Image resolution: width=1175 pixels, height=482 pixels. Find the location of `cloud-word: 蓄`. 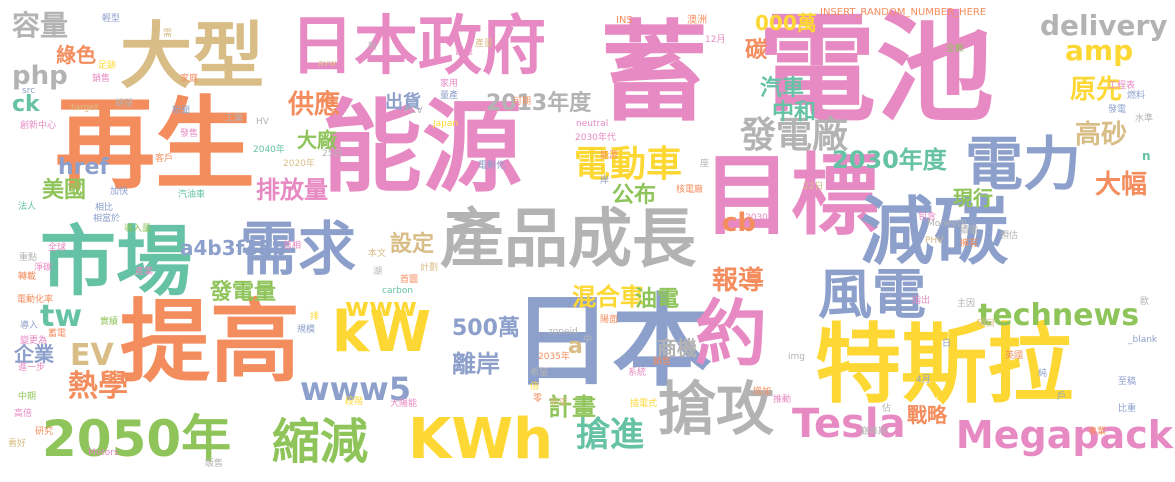

cloud-word: 蓄 is located at coordinates (654, 73).